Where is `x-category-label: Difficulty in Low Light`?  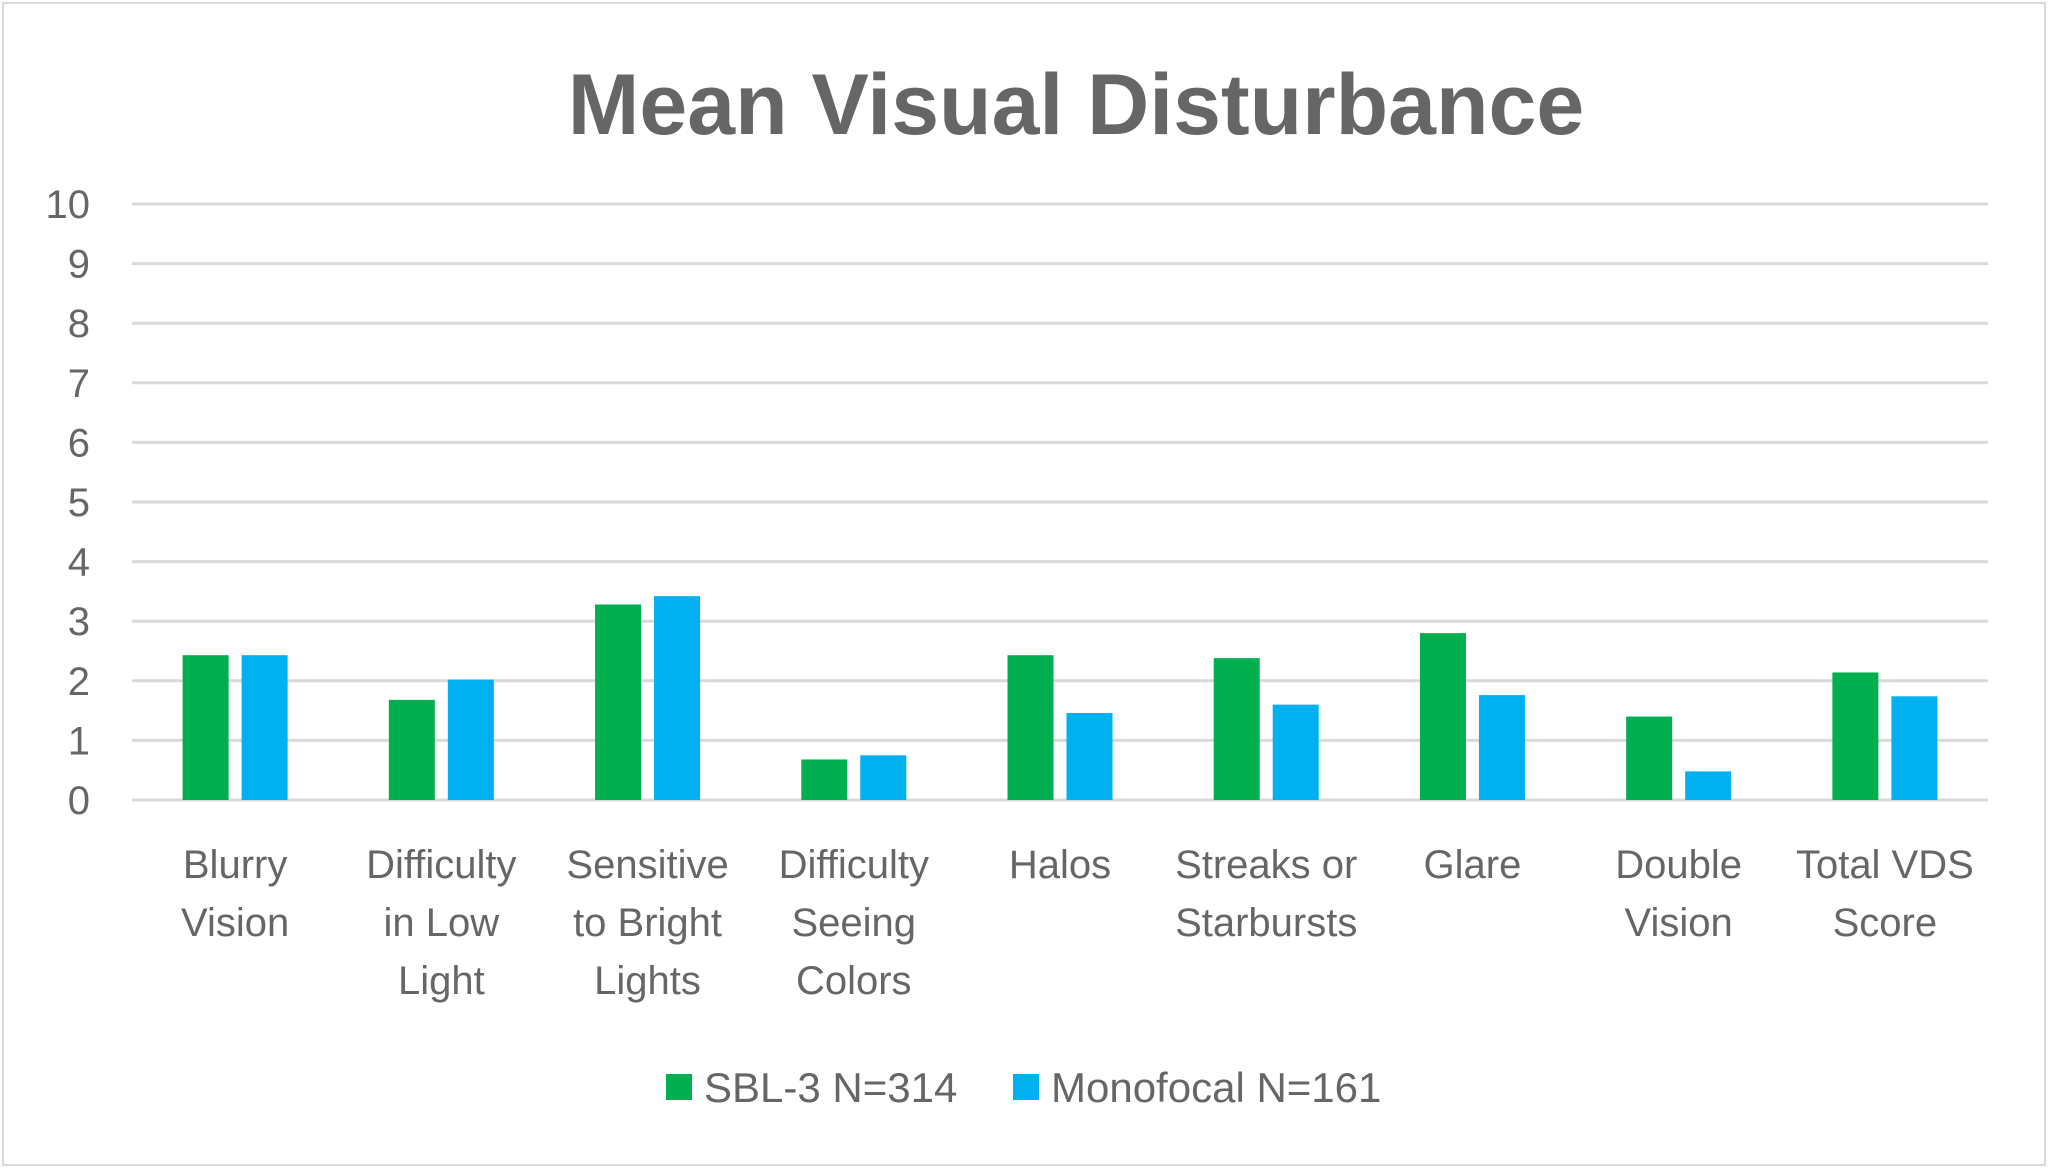
x-category-label: Difficulty in Low Light is located at coordinates (441, 923).